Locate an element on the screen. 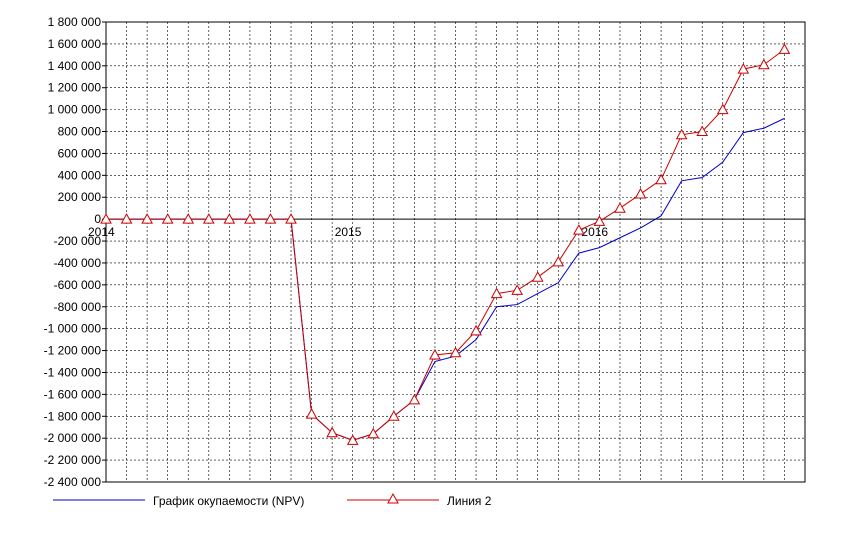  y-tick-label: -800 000 is located at coordinates (78, 307).